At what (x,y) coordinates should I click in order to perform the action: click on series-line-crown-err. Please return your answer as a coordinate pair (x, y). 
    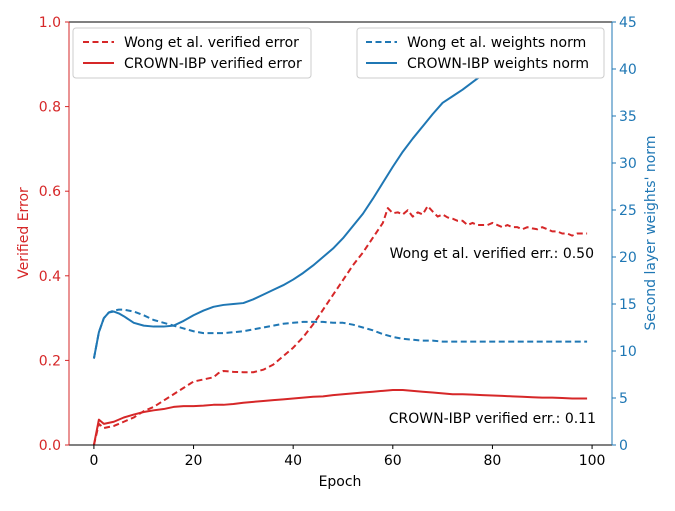
    Looking at the image, I should click on (340, 417).